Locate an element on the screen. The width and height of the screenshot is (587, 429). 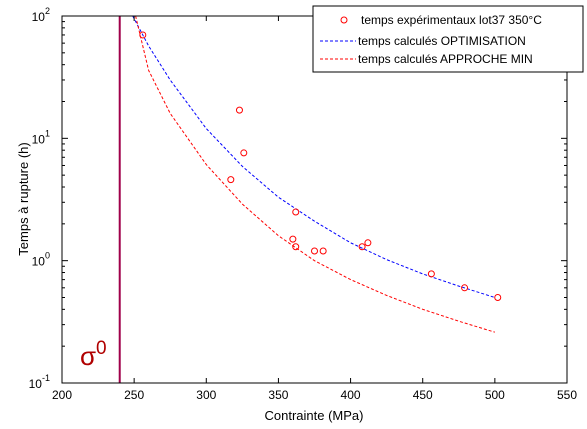
y-tick-label: 10² is located at coordinates (41, 15).